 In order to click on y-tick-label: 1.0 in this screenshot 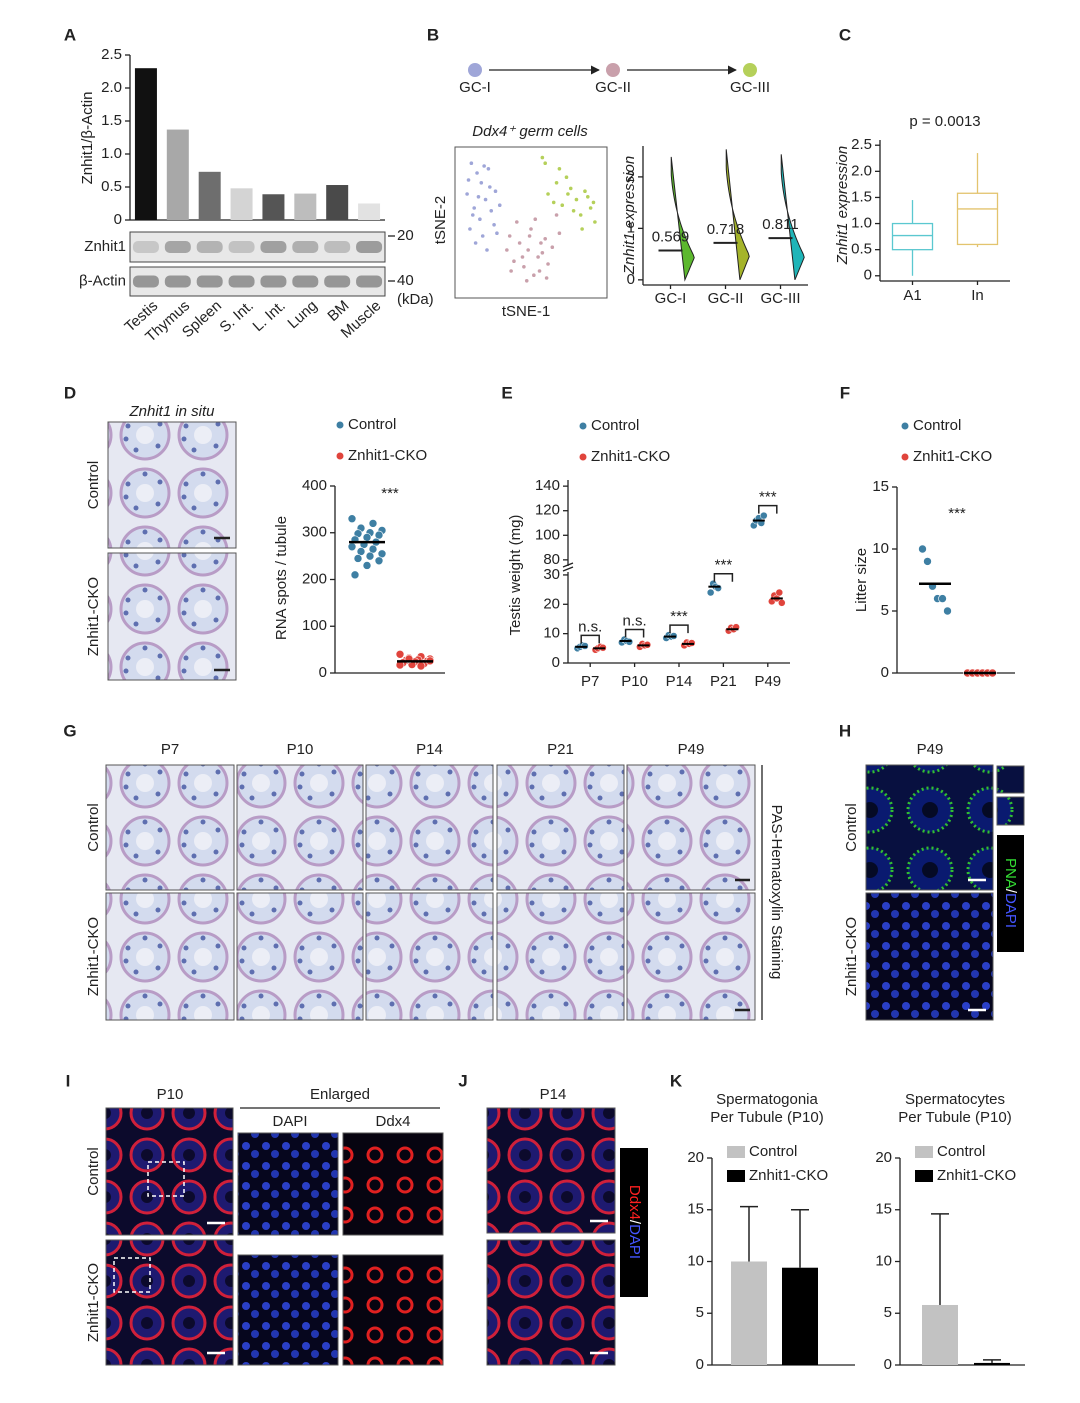, I will do `click(111, 153)`.